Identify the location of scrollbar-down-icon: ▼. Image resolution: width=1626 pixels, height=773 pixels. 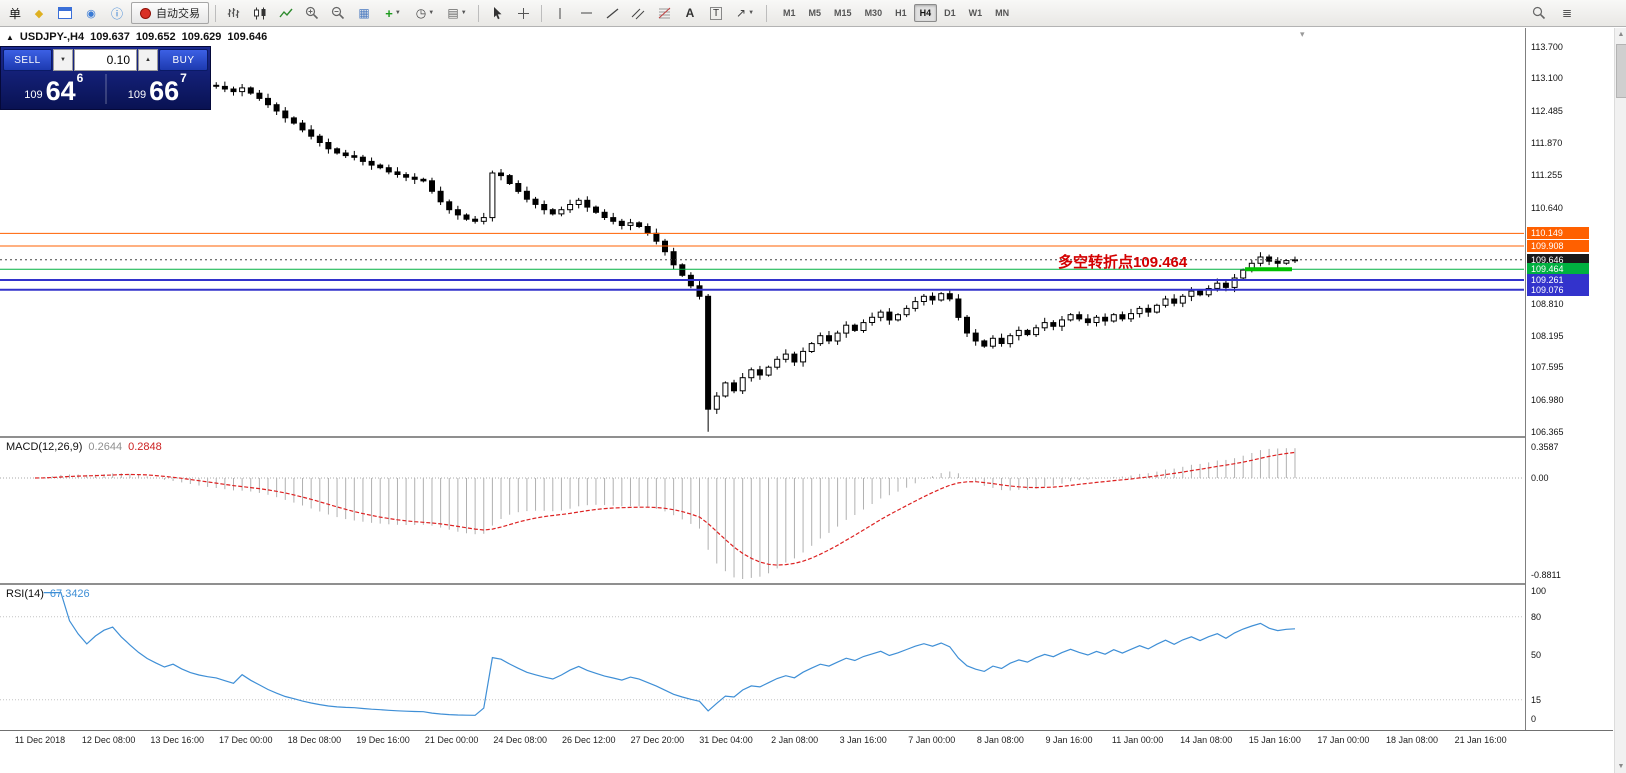
(1621, 766).